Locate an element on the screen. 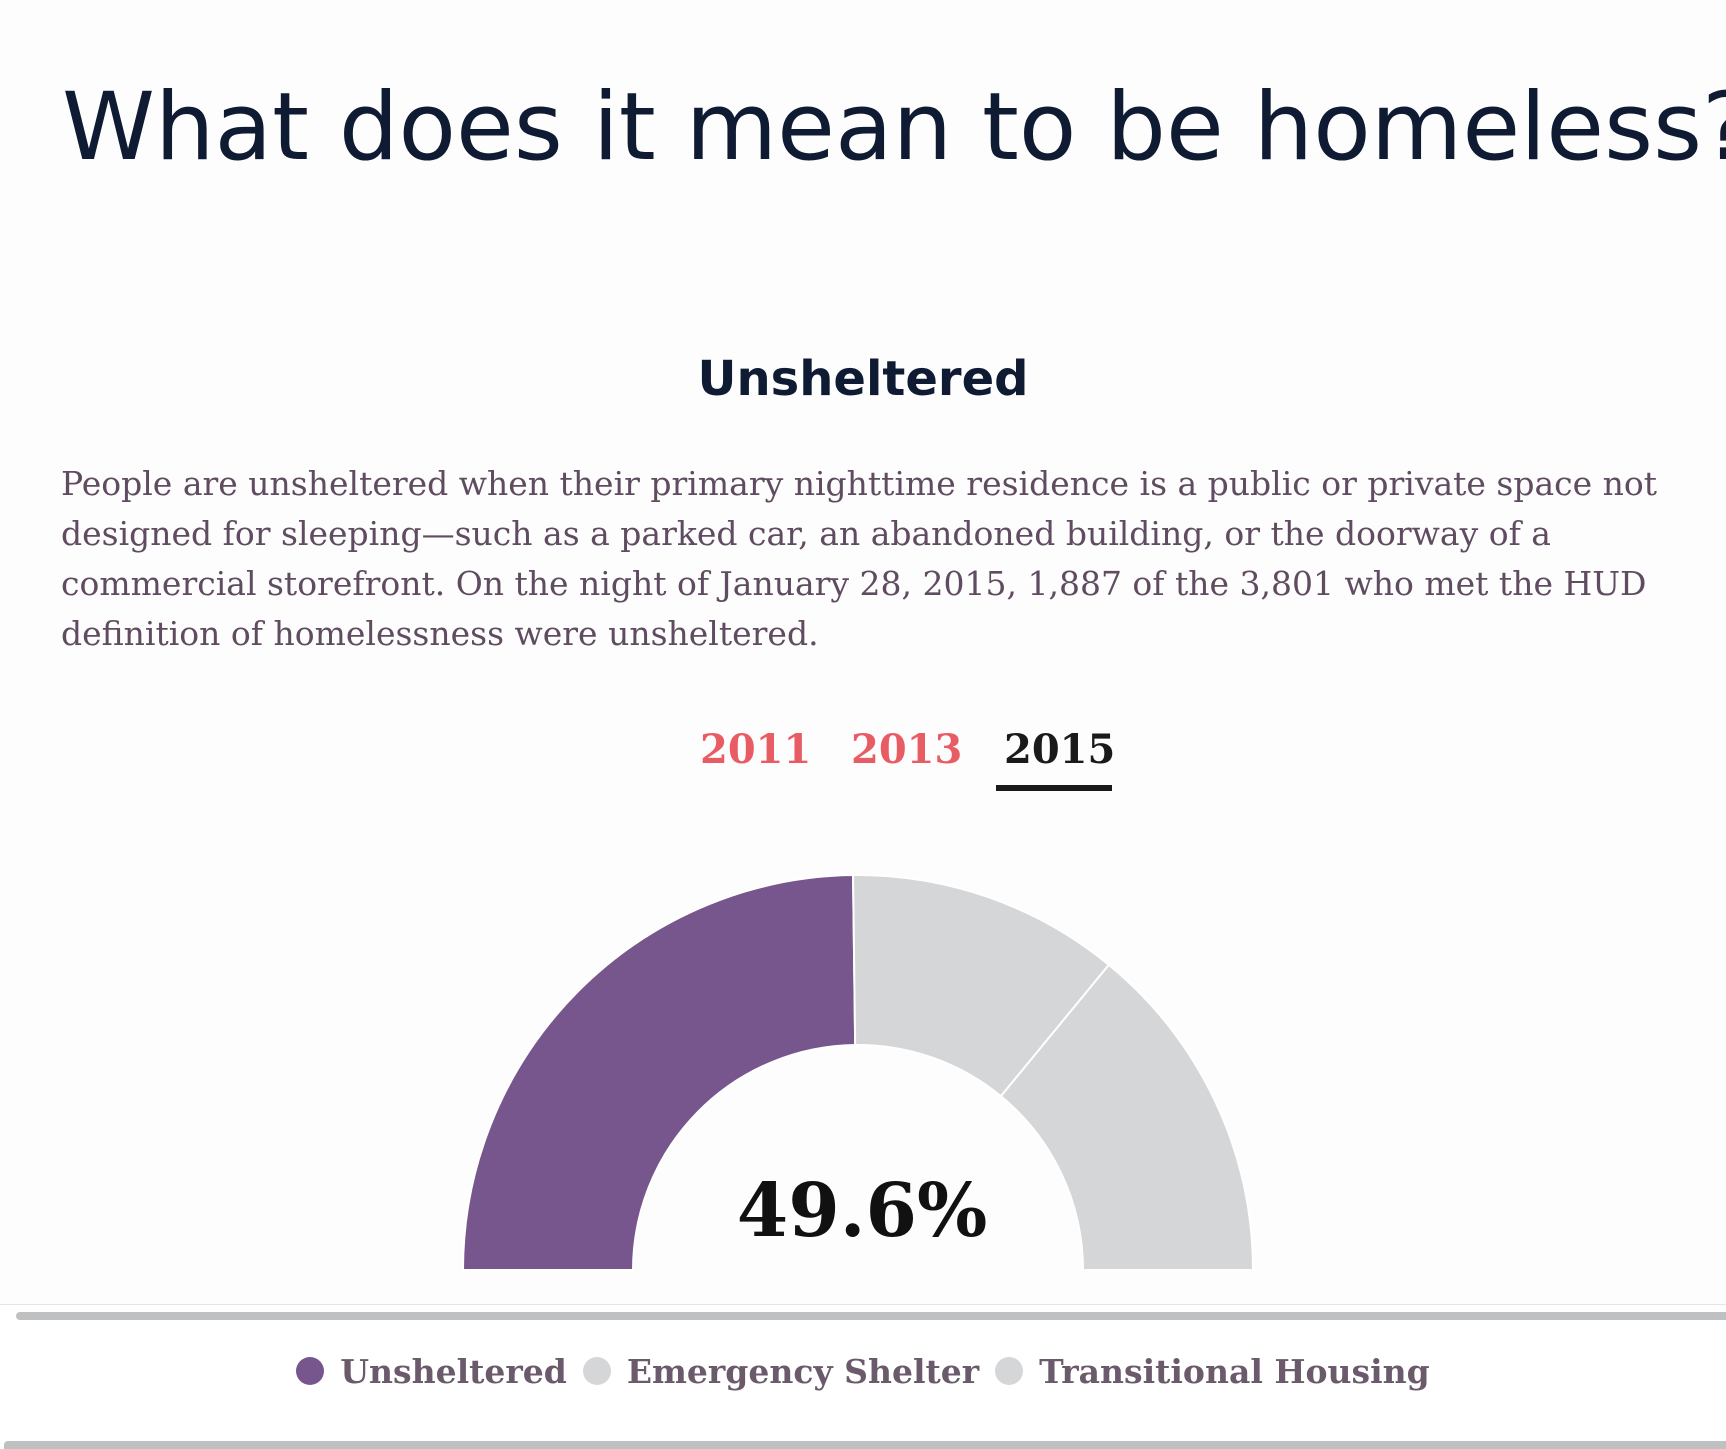 The image size is (1726, 1449). legend-item-transitional-housing: Transitional Housing is located at coordinates (1212, 1371).